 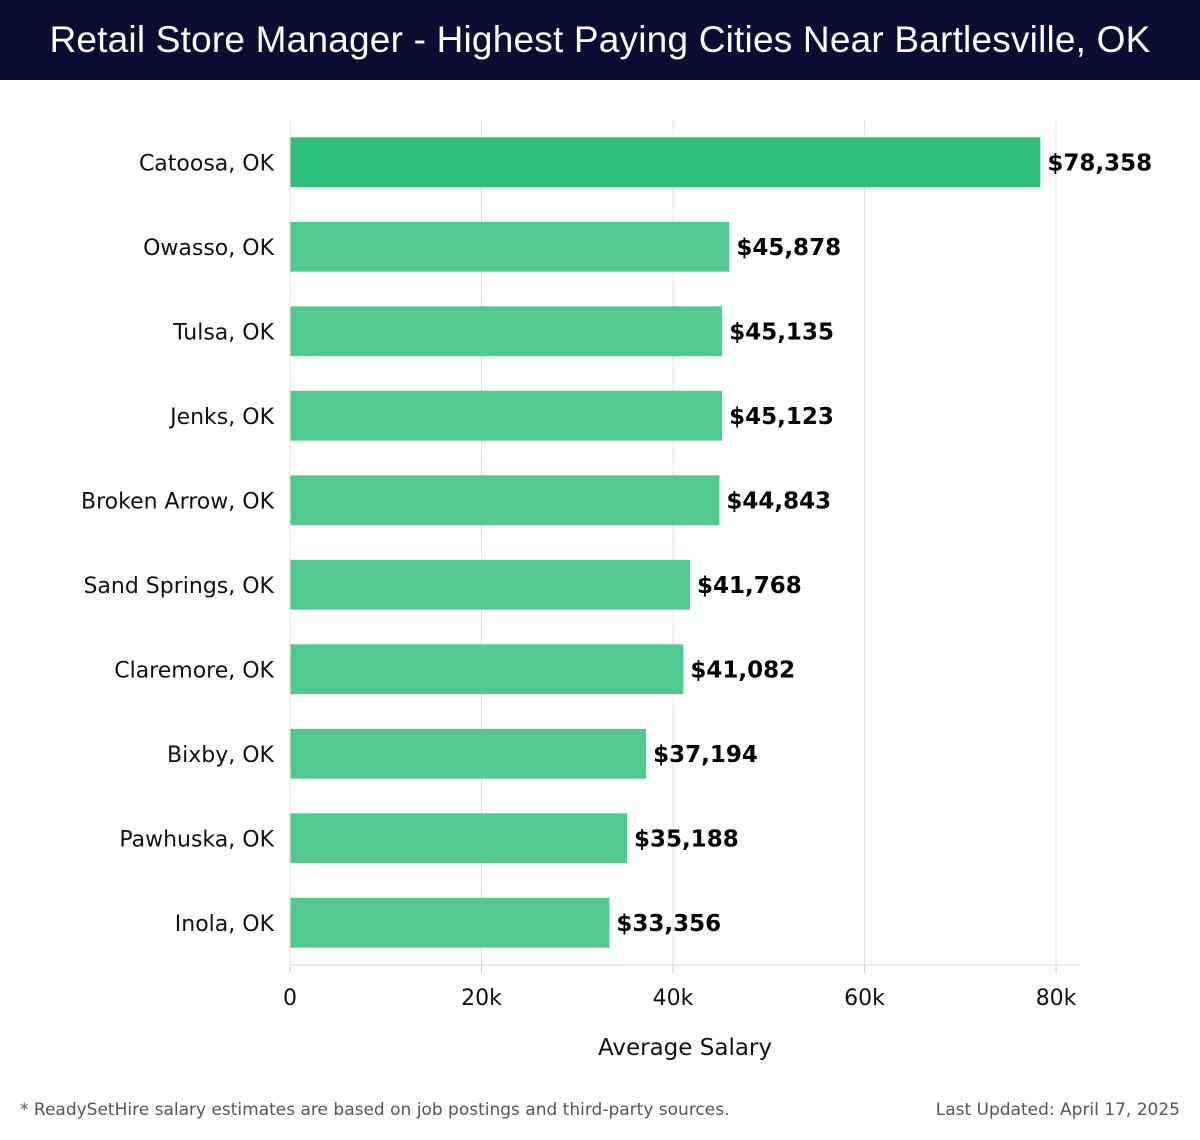 What do you see at coordinates (668, 924) in the screenshot?
I see `value-label: $33,356` at bounding box center [668, 924].